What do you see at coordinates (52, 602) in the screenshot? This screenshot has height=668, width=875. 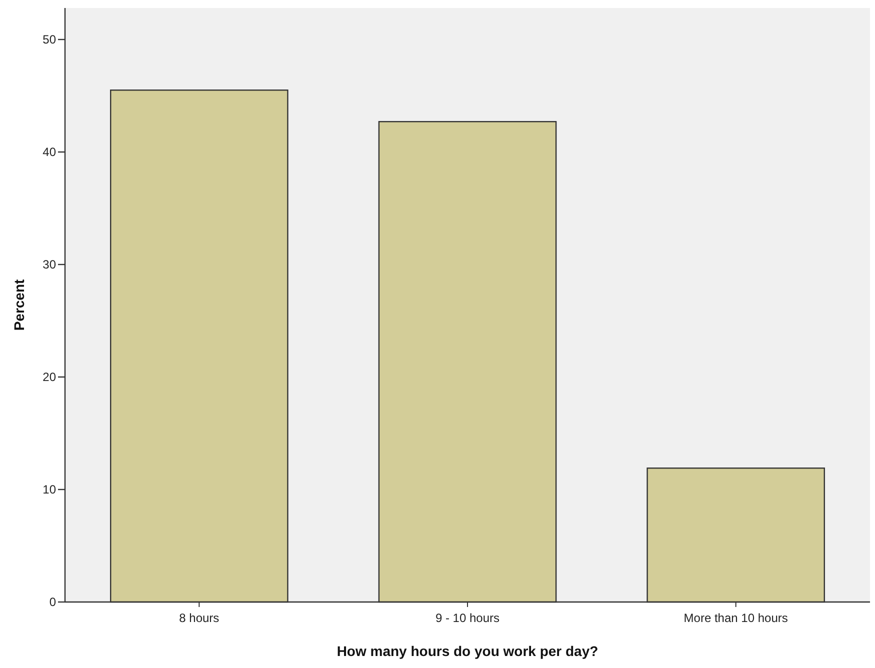 I see `y-tick-label: 0` at bounding box center [52, 602].